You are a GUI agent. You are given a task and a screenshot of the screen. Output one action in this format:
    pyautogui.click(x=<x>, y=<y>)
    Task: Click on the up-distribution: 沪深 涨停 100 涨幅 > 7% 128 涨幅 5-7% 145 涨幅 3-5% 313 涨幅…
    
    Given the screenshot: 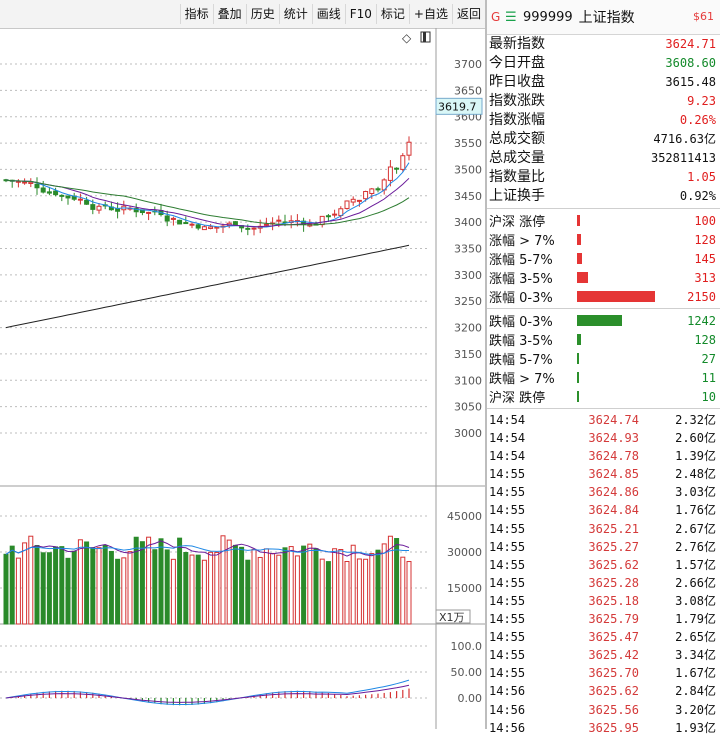 What is the action you would take?
    pyautogui.click(x=603, y=259)
    